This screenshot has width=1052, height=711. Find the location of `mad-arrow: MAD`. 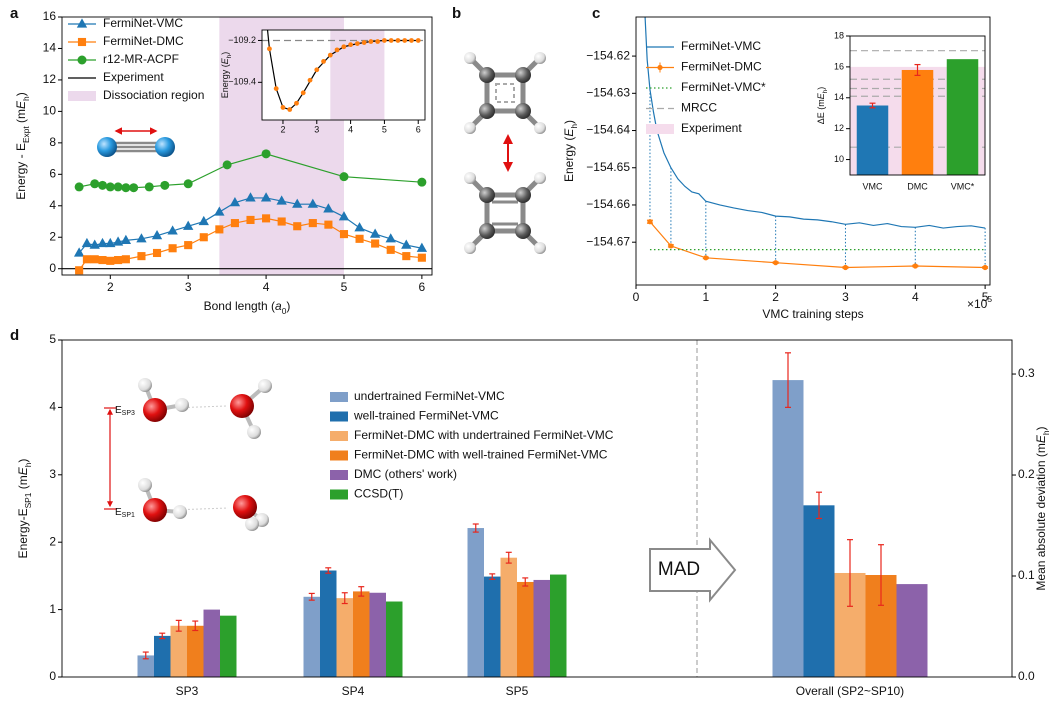

mad-arrow: MAD is located at coordinates (693, 570).